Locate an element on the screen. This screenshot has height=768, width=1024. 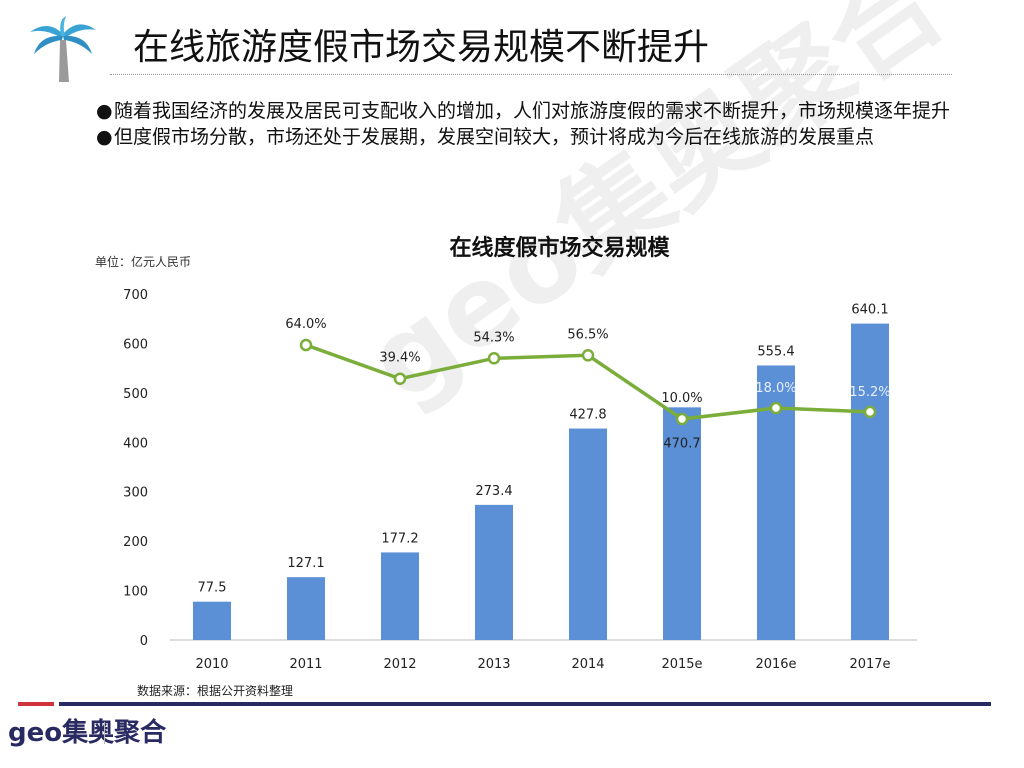
x-tick-label: 2015e is located at coordinates (681, 664).